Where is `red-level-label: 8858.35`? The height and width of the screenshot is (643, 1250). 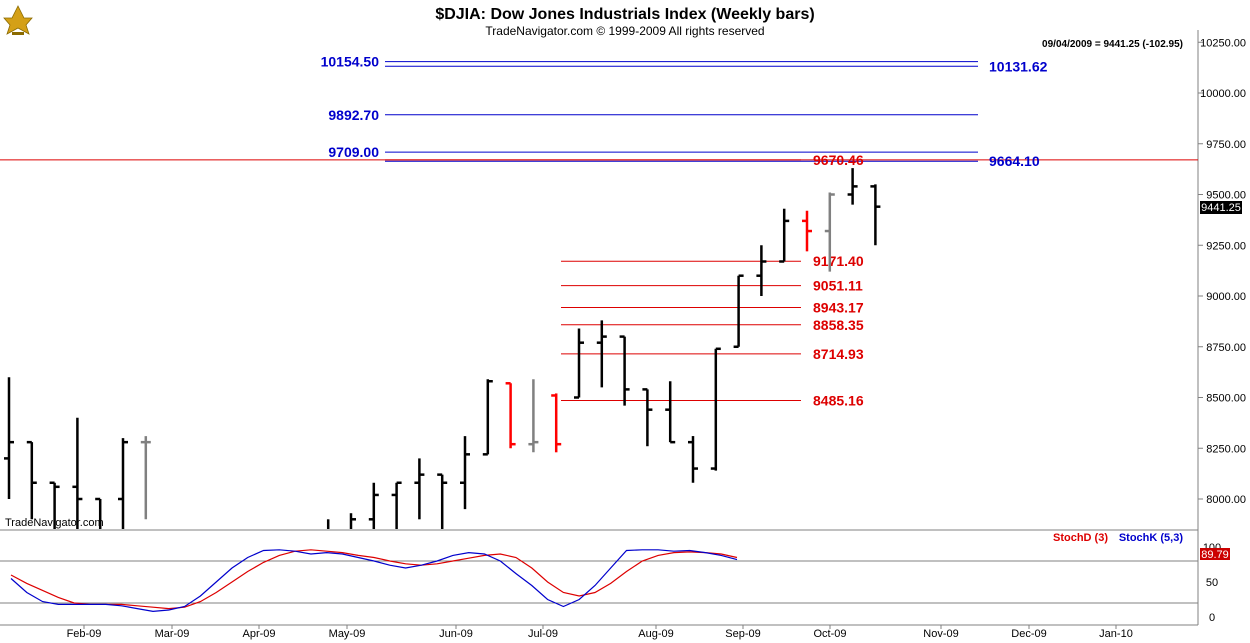
red-level-label: 8858.35 is located at coordinates (838, 325).